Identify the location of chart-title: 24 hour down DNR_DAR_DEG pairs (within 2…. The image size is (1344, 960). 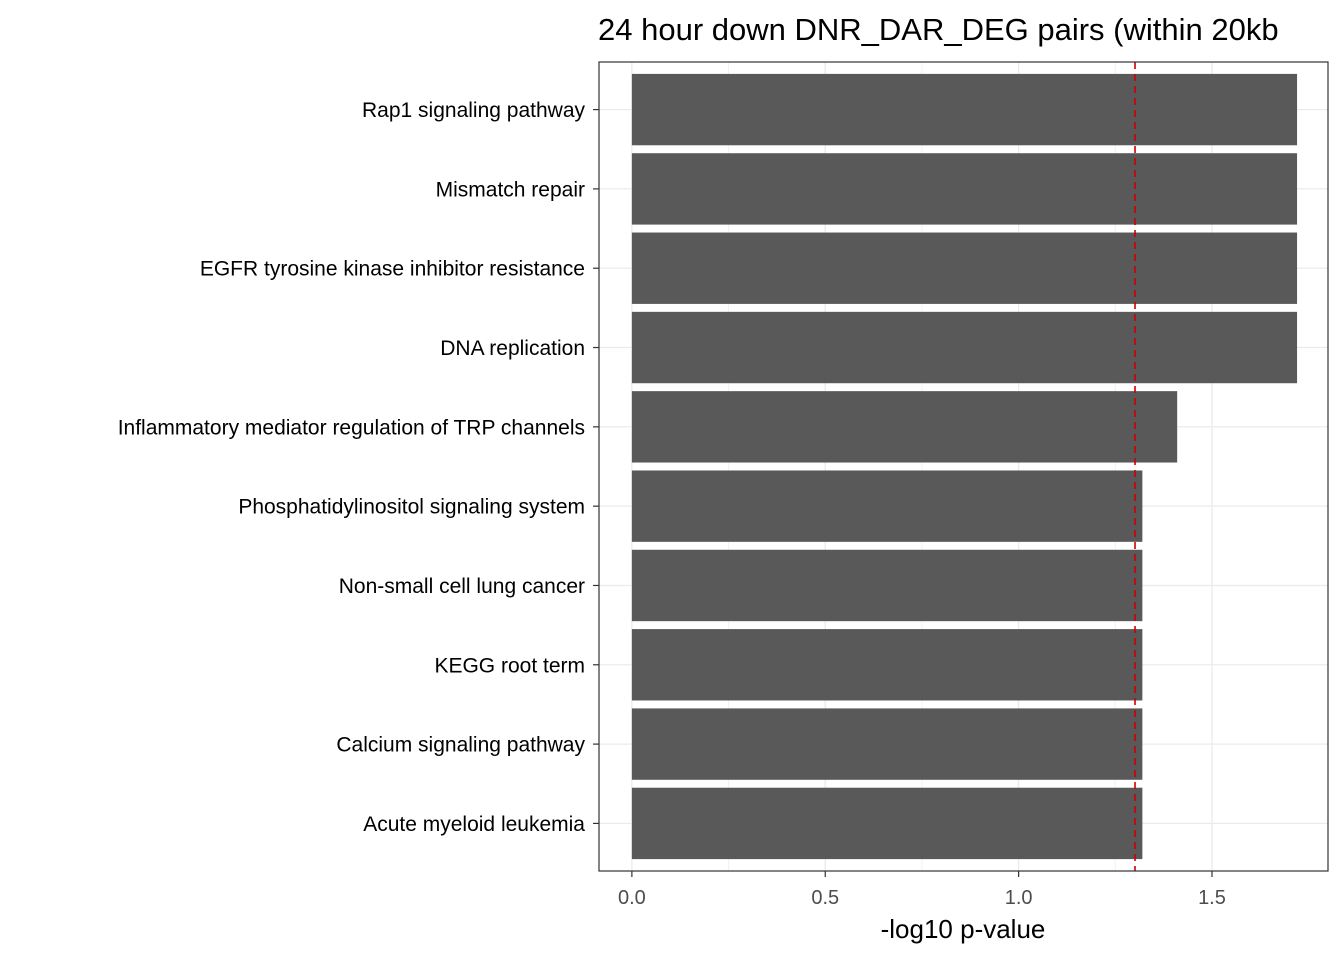
(938, 29).